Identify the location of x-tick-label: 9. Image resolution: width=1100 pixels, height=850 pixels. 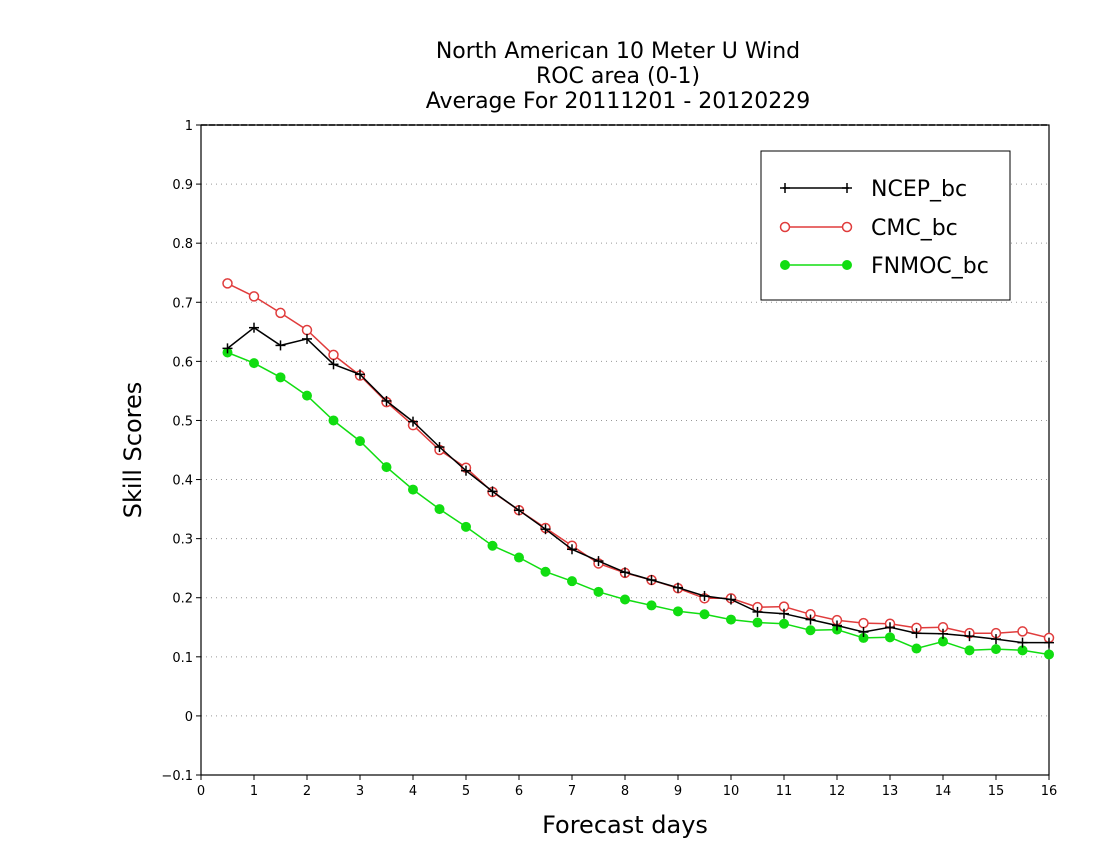
(678, 791).